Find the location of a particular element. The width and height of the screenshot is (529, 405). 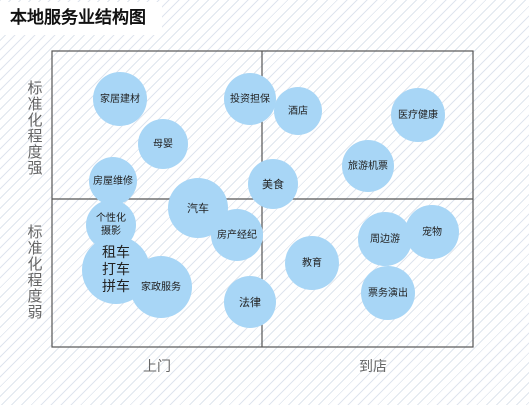

bubble-zhoubian: 周边游 is located at coordinates (385, 239).